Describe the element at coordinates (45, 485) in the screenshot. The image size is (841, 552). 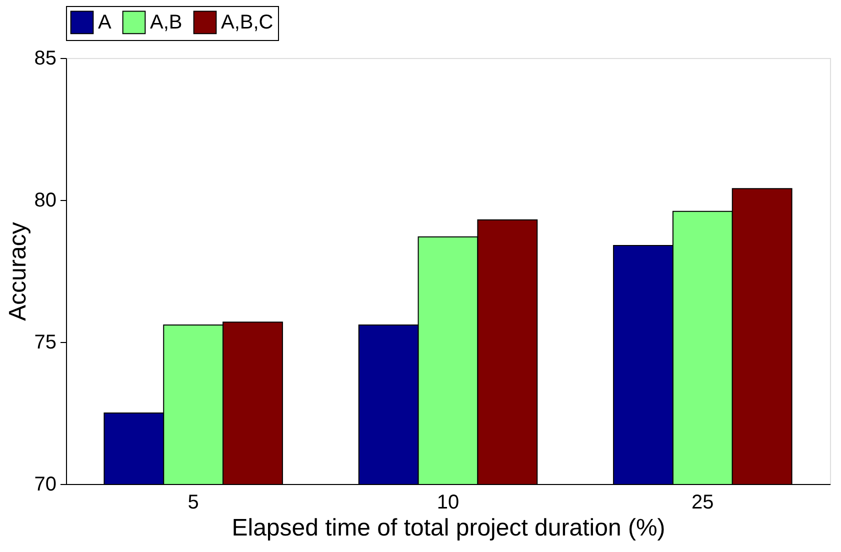
I see `y-tick-label: 70` at that location.